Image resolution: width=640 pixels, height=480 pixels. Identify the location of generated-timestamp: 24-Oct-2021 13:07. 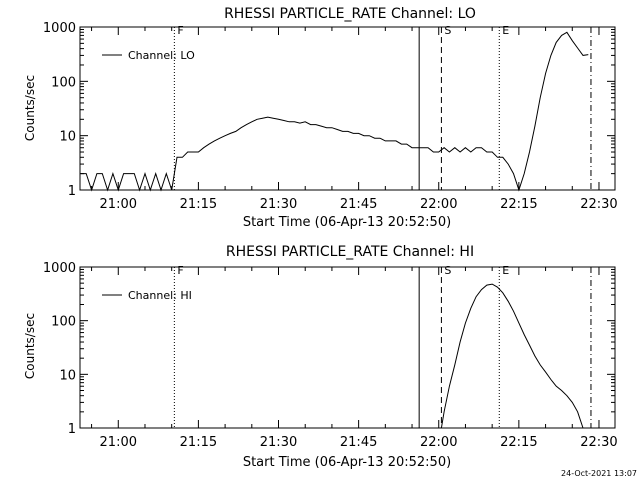
(599, 473).